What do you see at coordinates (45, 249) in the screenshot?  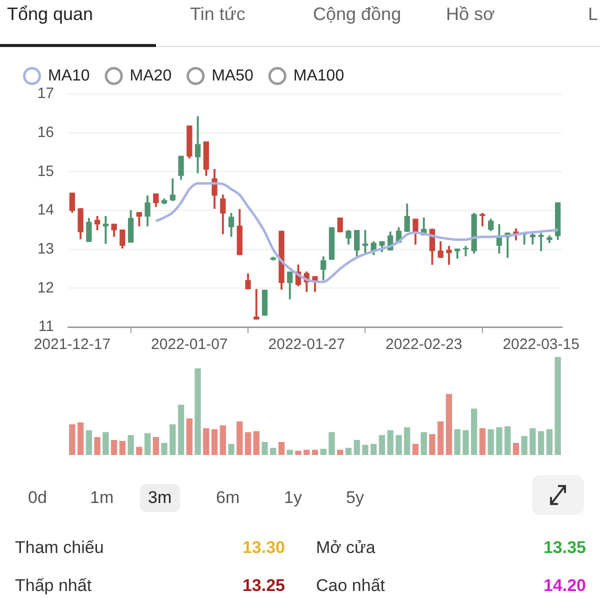 I see `y-tick-label: 13` at bounding box center [45, 249].